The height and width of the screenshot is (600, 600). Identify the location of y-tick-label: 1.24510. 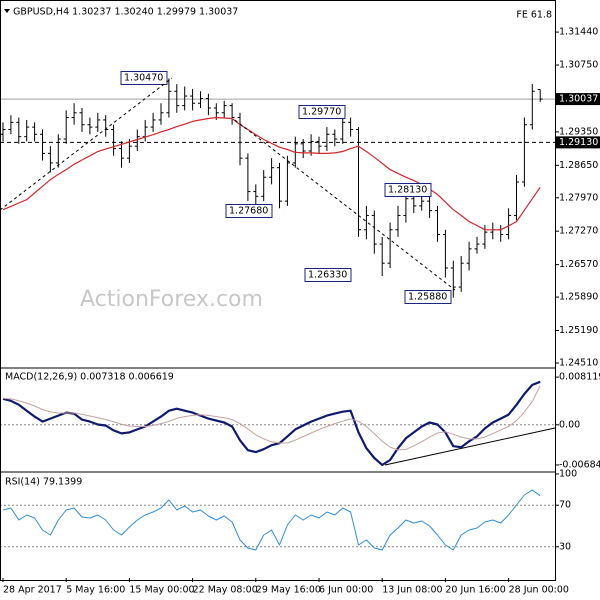
(578, 362).